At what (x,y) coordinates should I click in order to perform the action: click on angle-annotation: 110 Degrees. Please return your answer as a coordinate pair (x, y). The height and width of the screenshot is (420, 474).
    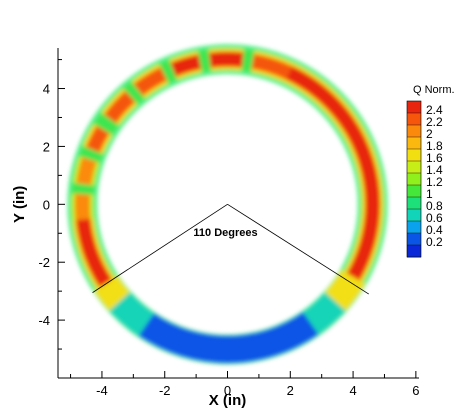
    Looking at the image, I should click on (230, 249).